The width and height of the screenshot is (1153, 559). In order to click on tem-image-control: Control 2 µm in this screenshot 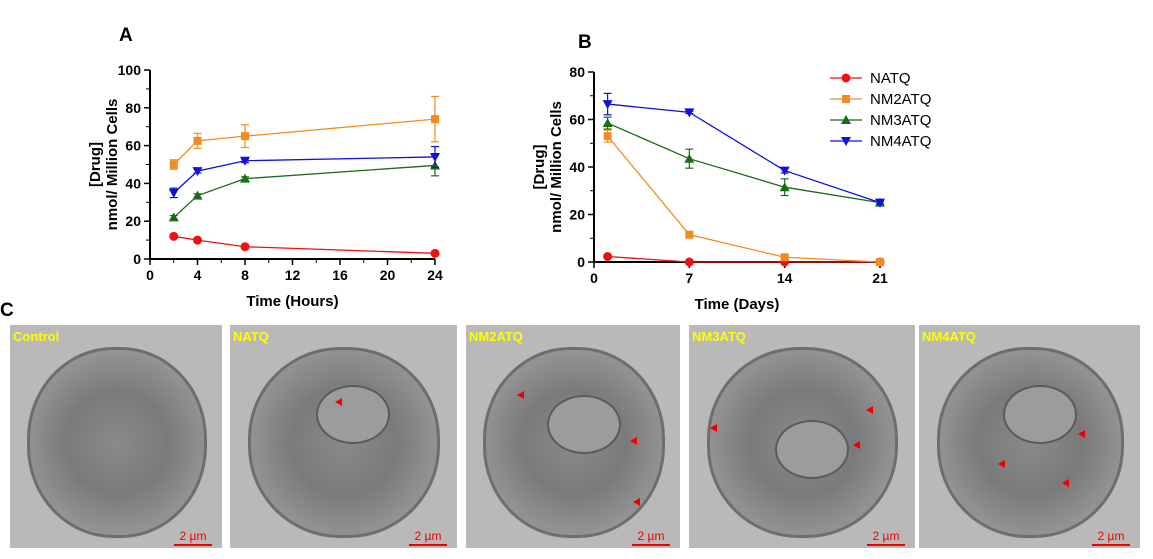, I will do `click(116, 436)`.